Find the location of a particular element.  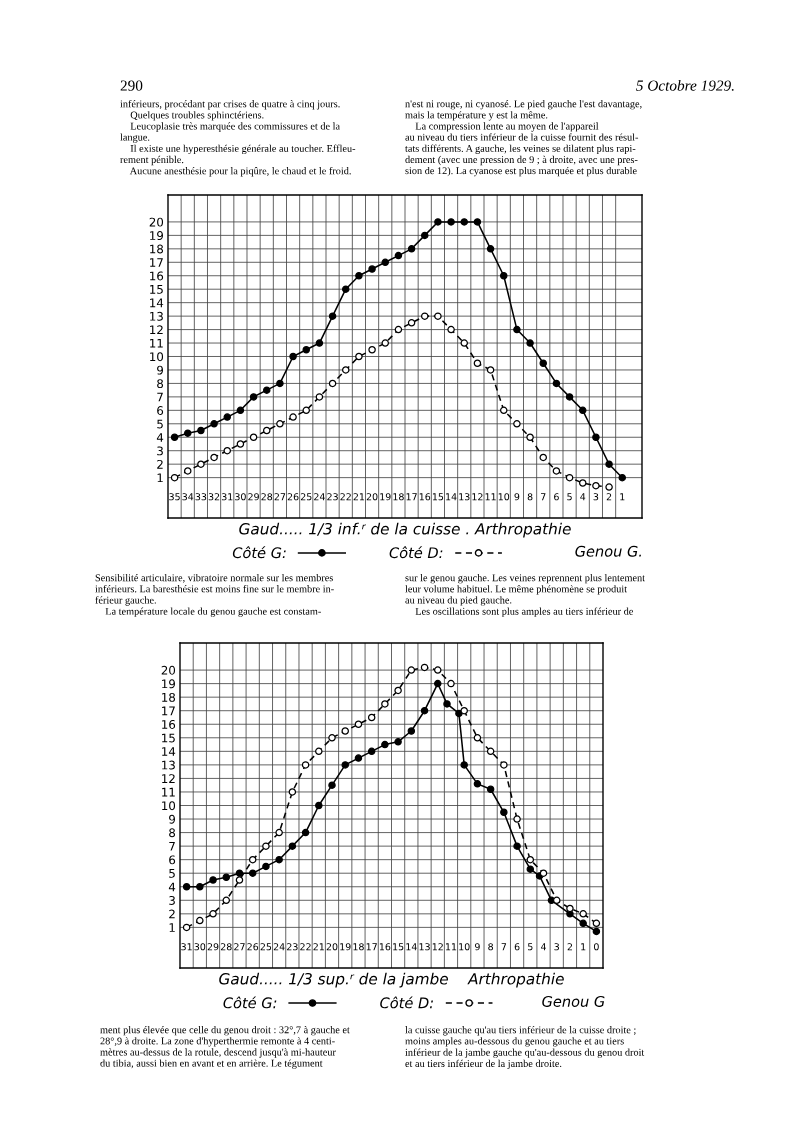

x-tick-label: 5 is located at coordinates (569, 497).